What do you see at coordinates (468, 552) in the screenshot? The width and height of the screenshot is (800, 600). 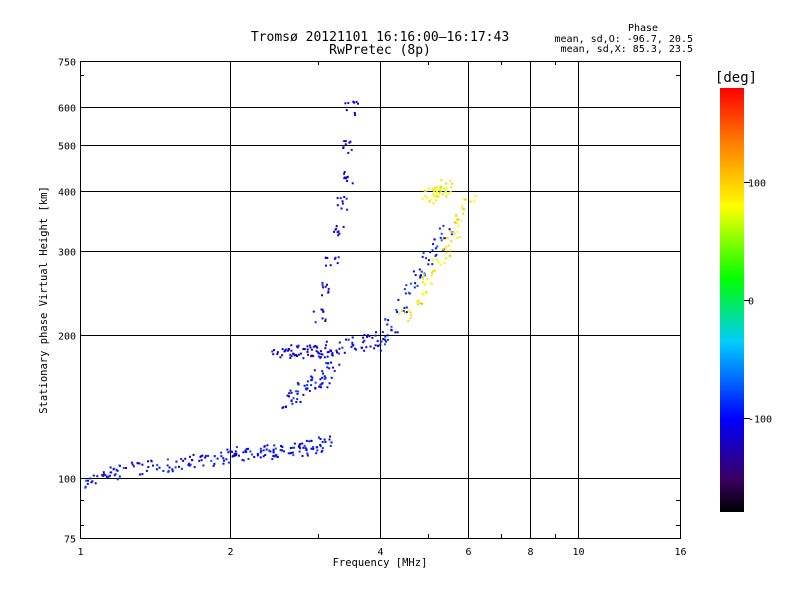 I see `x-tick-label: 6` at bounding box center [468, 552].